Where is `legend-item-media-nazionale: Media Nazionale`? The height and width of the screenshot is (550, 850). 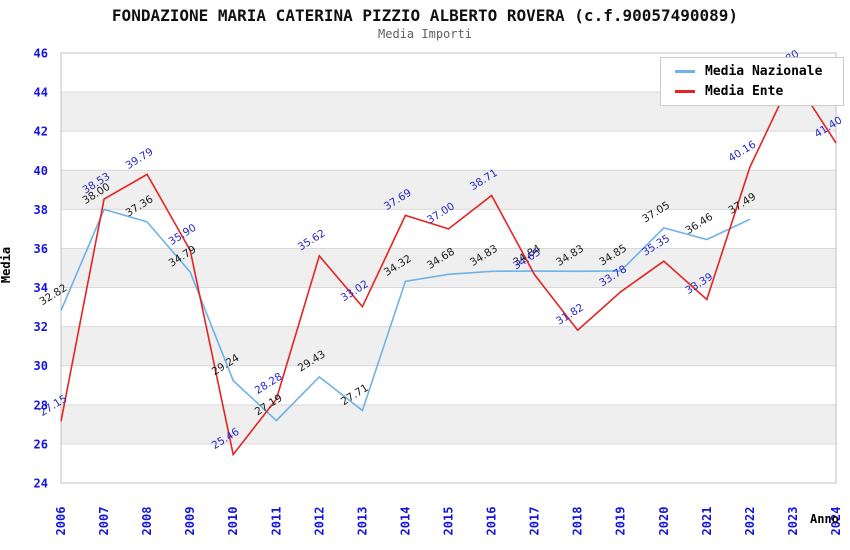 legend-item-media-nazionale: Media Nazionale is located at coordinates (752, 71).